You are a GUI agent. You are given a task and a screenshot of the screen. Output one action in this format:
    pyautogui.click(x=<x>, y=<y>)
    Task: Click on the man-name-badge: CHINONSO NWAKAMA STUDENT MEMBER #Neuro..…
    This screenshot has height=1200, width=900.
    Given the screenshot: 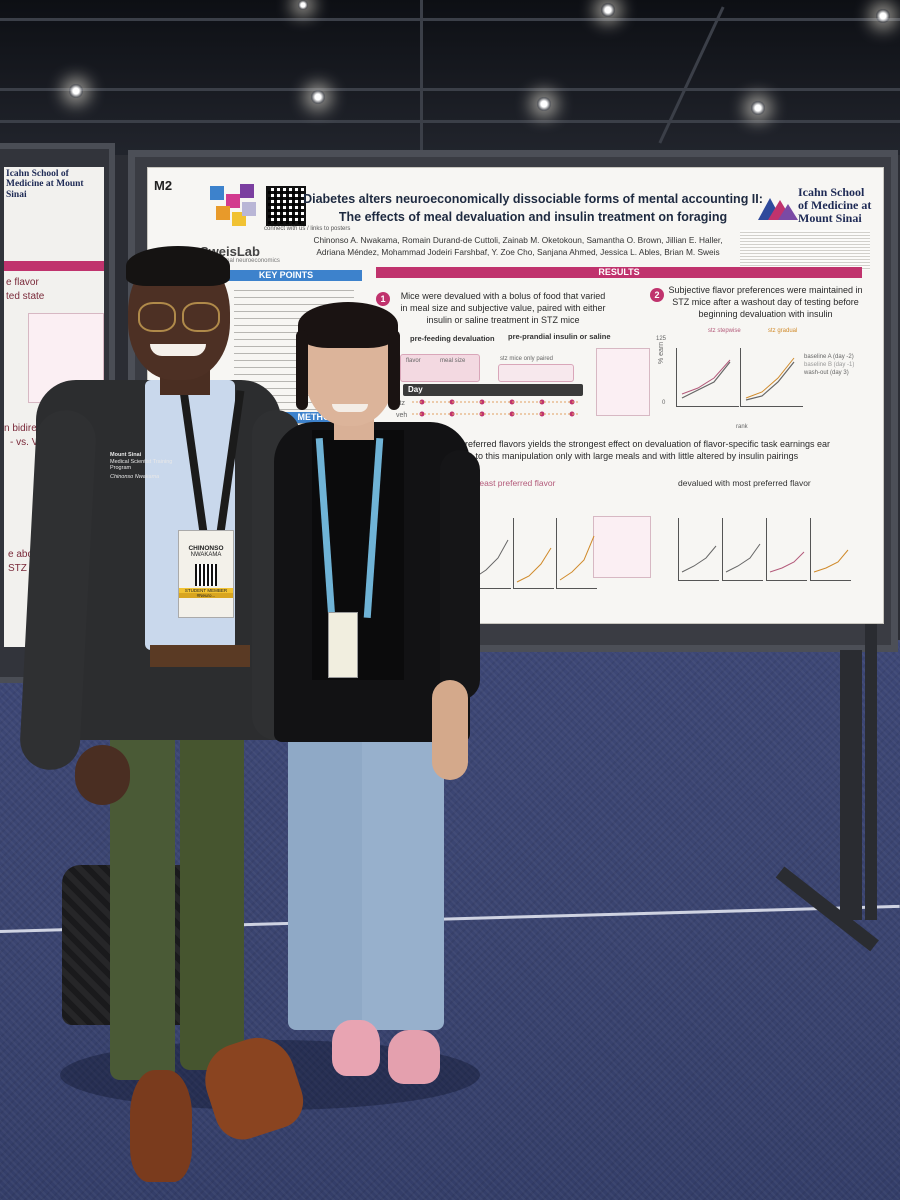 What is the action you would take?
    pyautogui.click(x=206, y=574)
    